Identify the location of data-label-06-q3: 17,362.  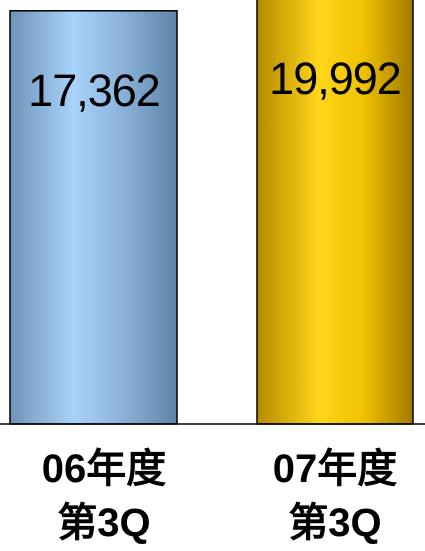
(94, 90).